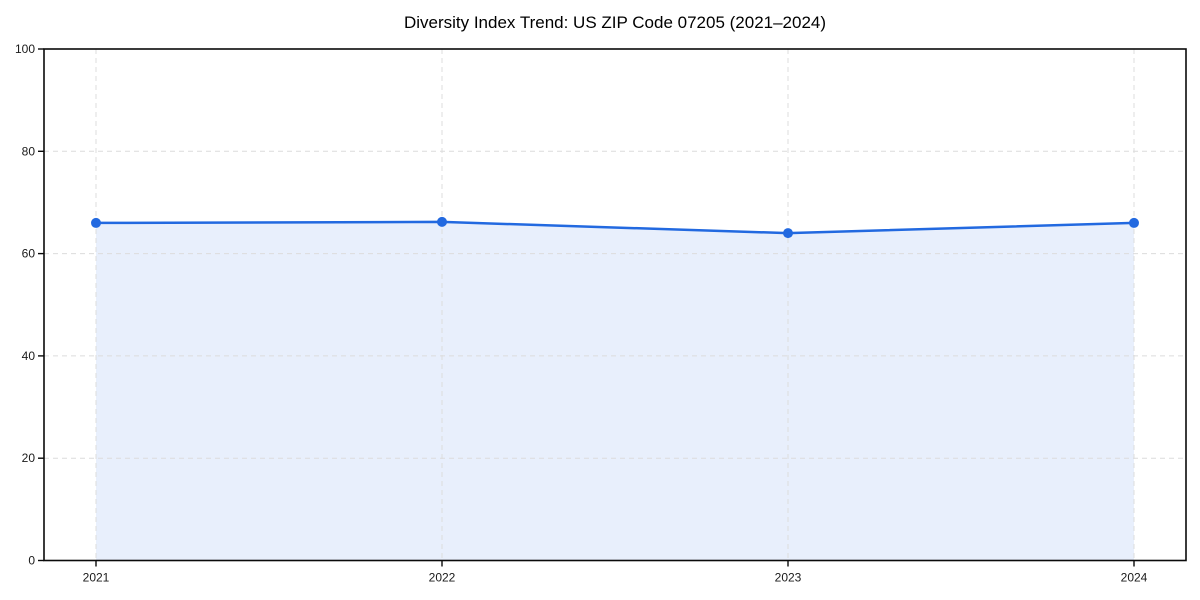  I want to click on x-tick-label-2022: 2022, so click(442, 578).